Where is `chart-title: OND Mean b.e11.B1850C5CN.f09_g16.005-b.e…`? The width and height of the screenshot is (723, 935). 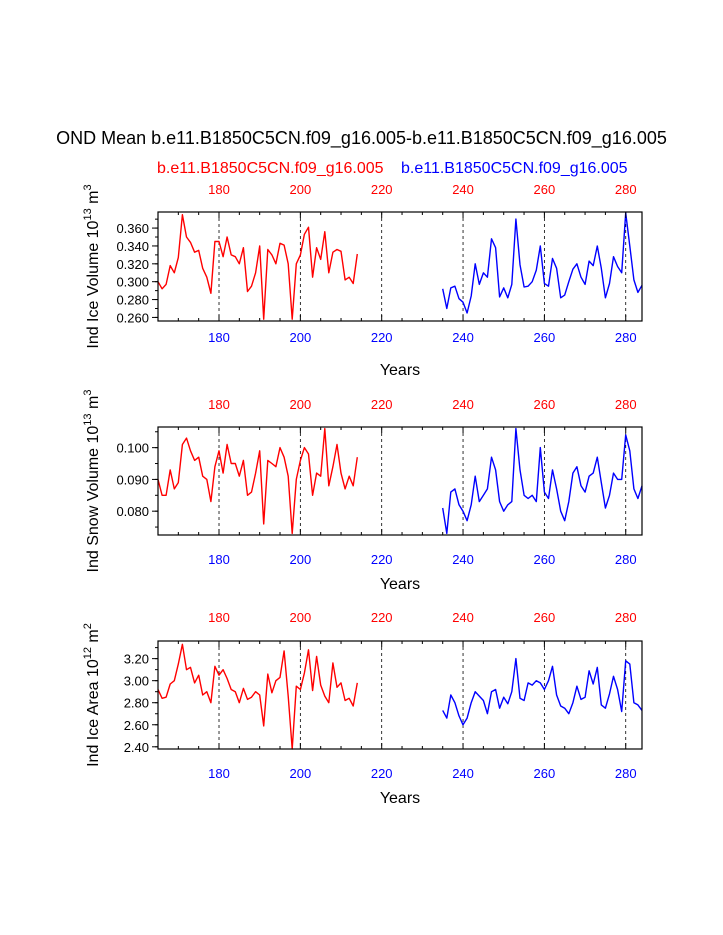 chart-title: OND Mean b.e11.B1850C5CN.f09_g16.005-b.e… is located at coordinates (361, 138).